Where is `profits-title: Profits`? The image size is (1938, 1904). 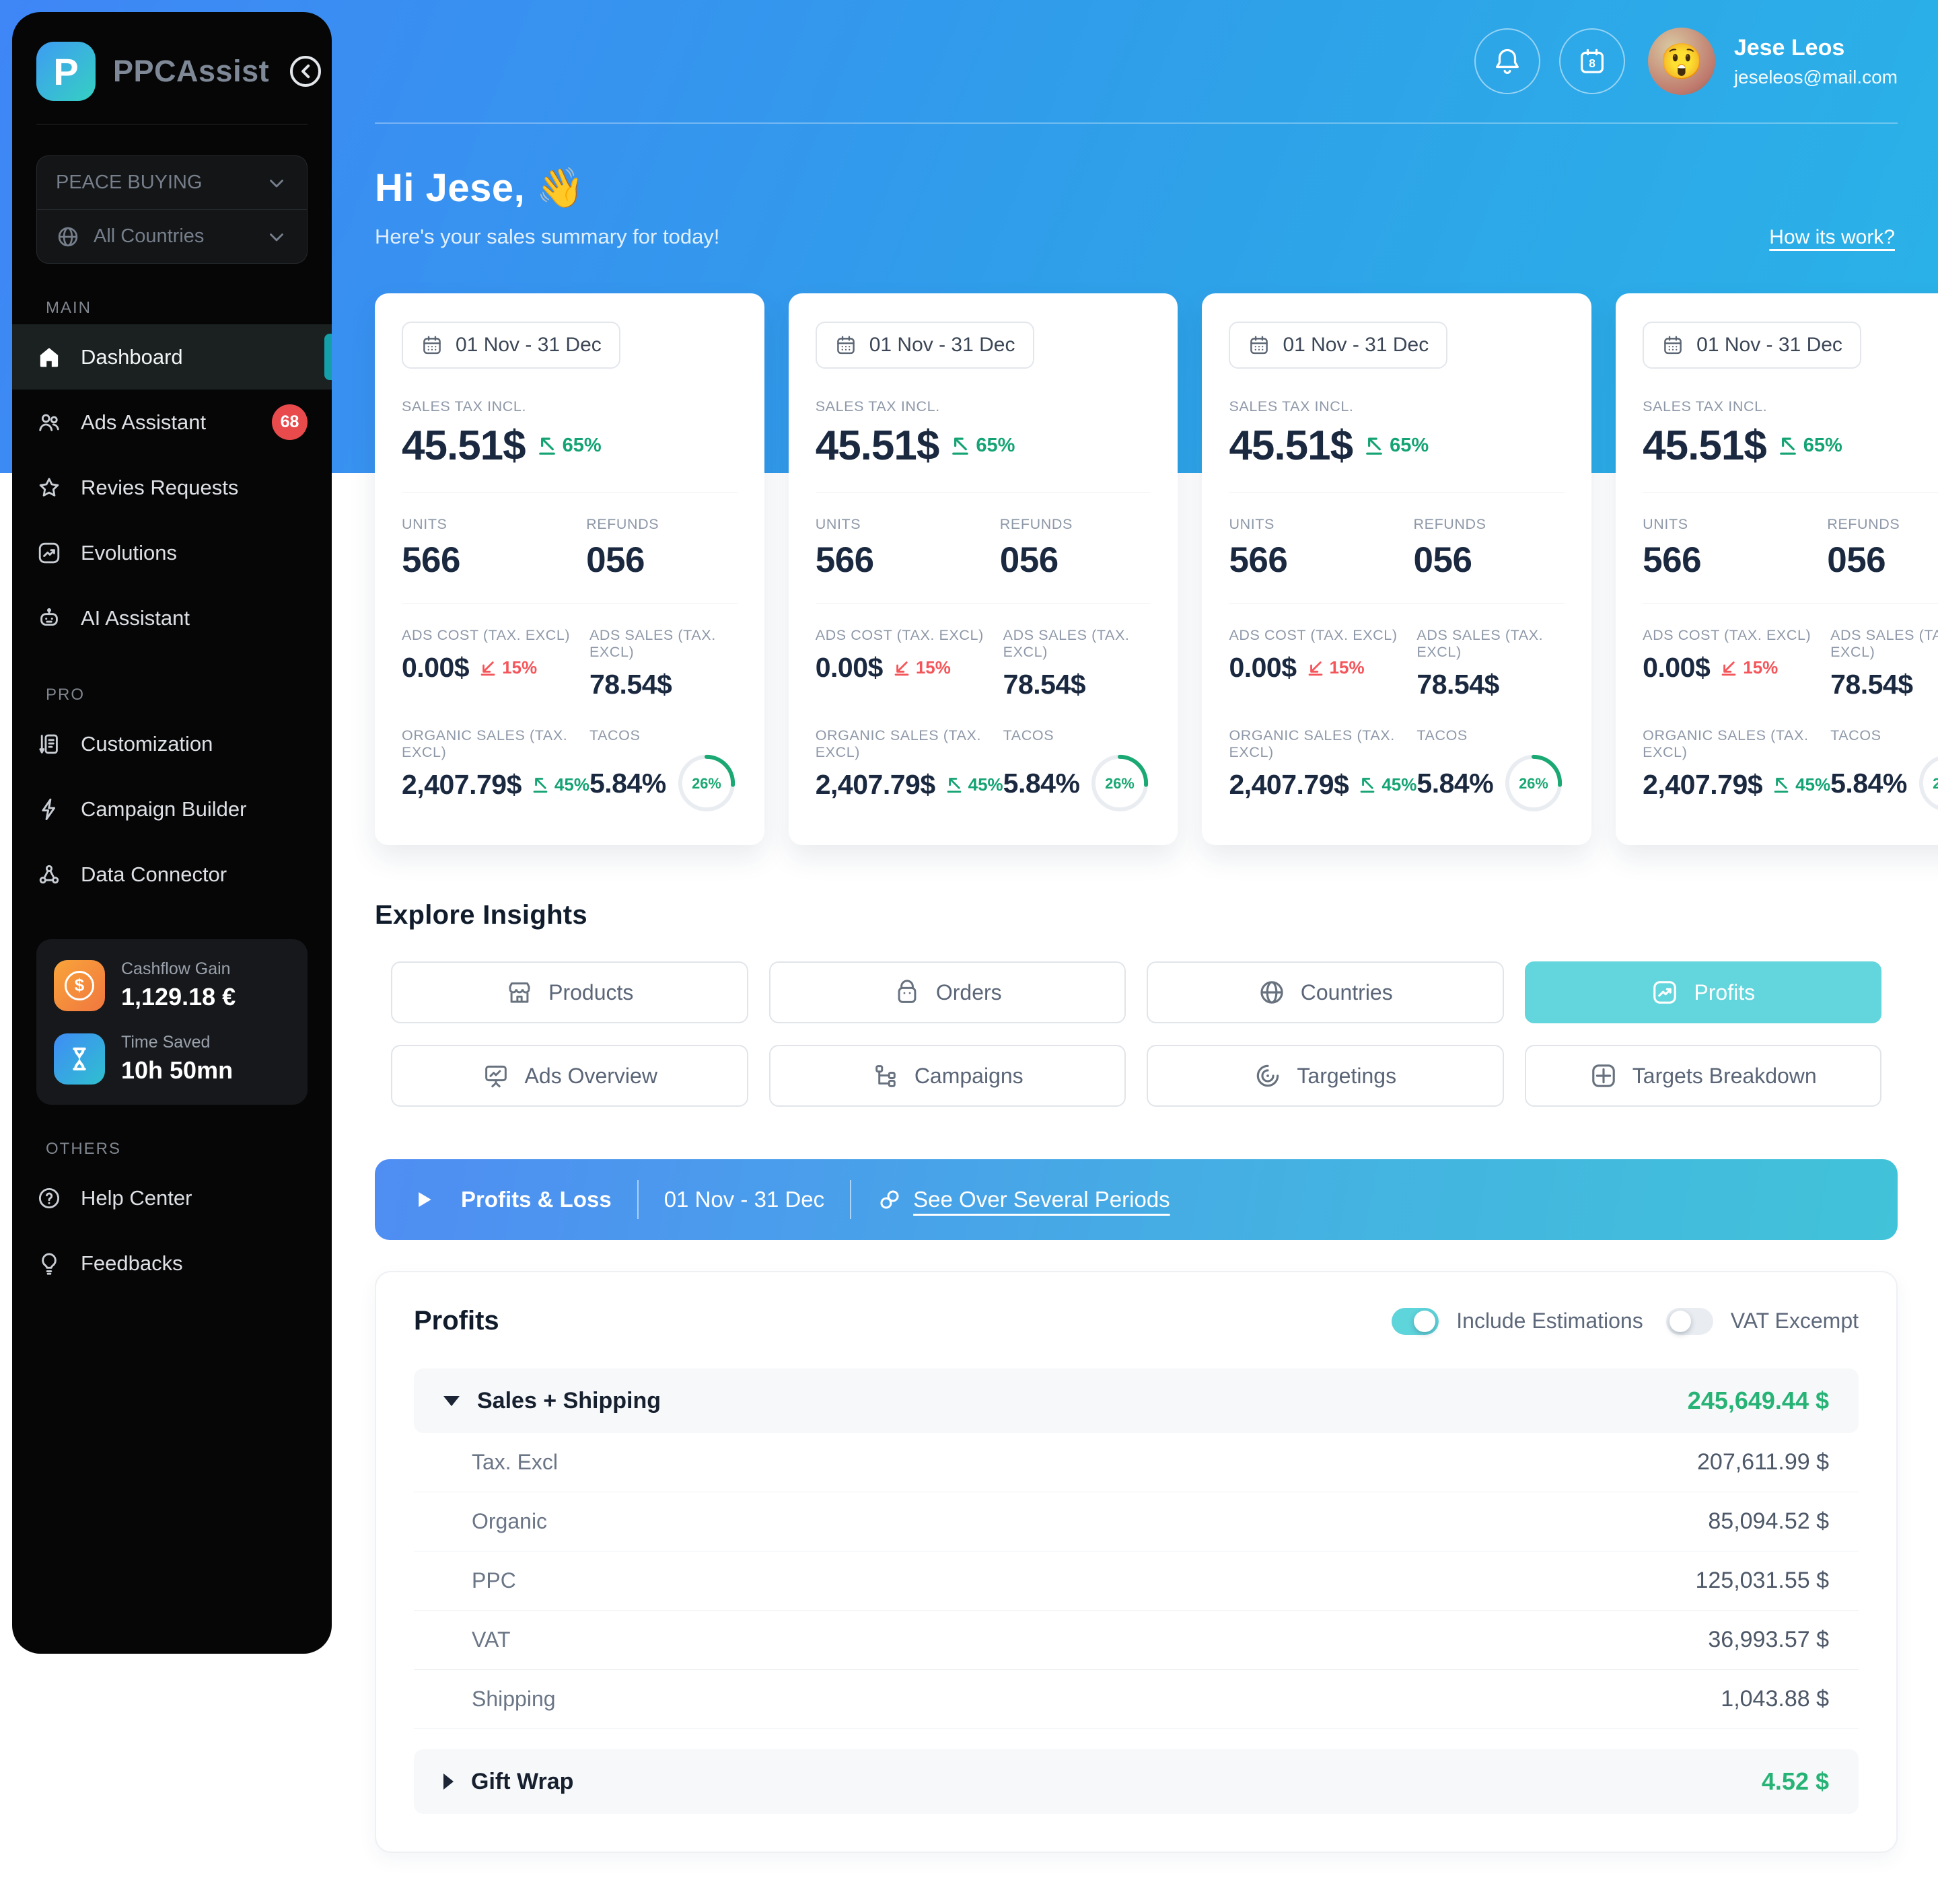
profits-title: Profits is located at coordinates (456, 1321).